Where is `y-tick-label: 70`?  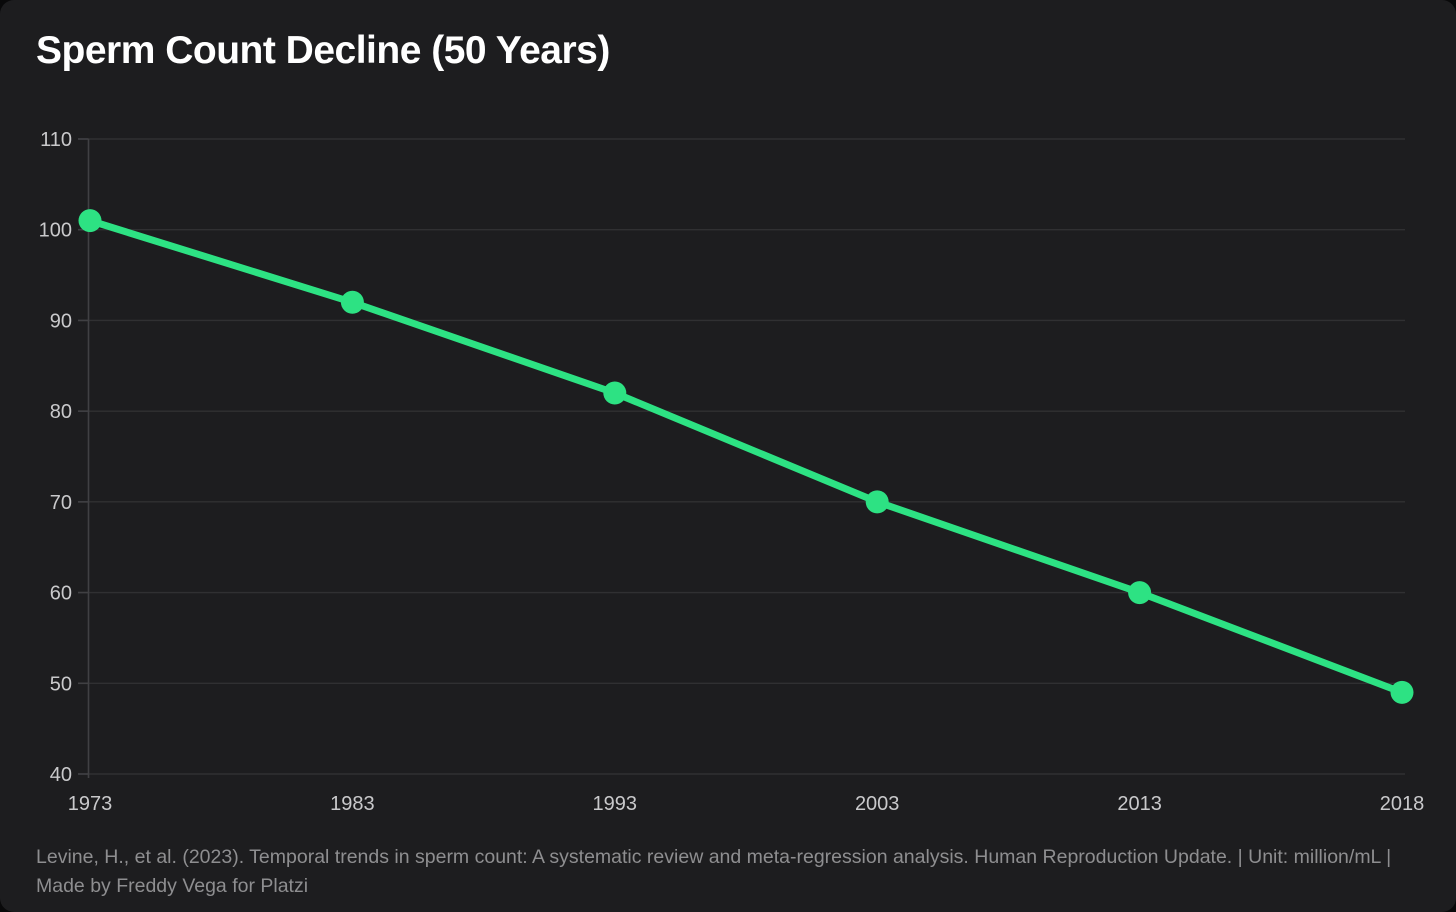
y-tick-label: 70 is located at coordinates (61, 503).